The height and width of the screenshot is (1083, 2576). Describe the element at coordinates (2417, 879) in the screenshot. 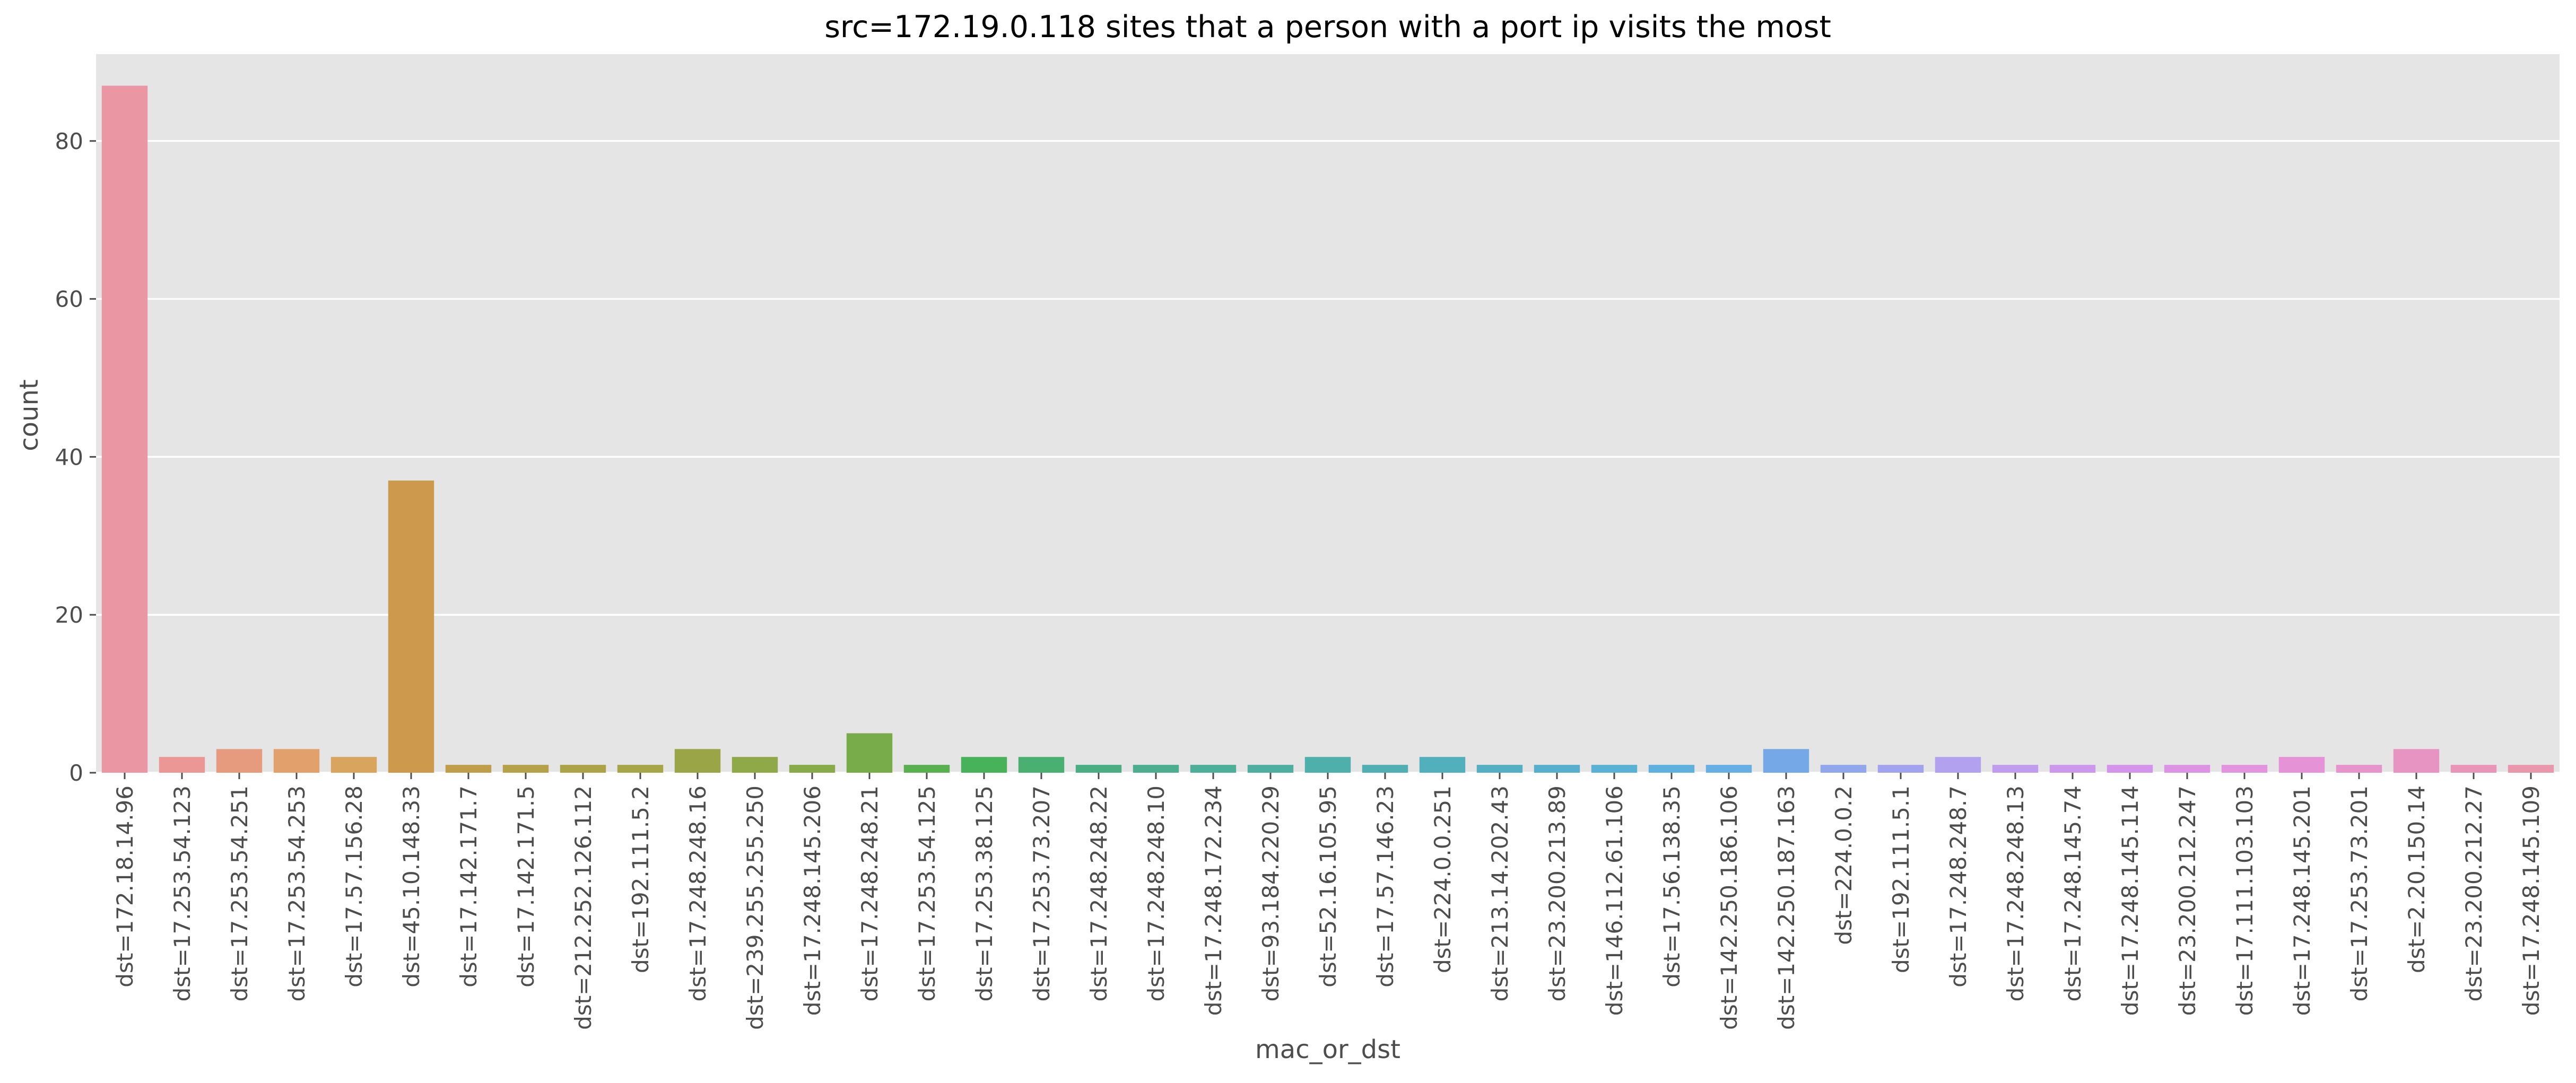

I see `x-tick-label: dst=2.20.150.14` at that location.